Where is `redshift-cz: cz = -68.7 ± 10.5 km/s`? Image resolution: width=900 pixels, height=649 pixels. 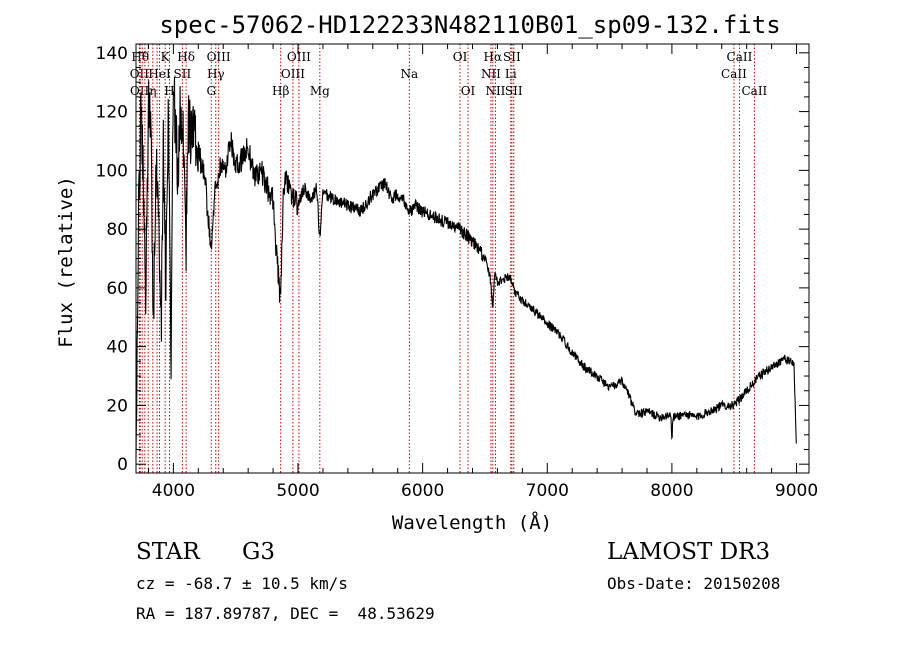 redshift-cz: cz = -68.7 ± 10.5 km/s is located at coordinates (242, 583).